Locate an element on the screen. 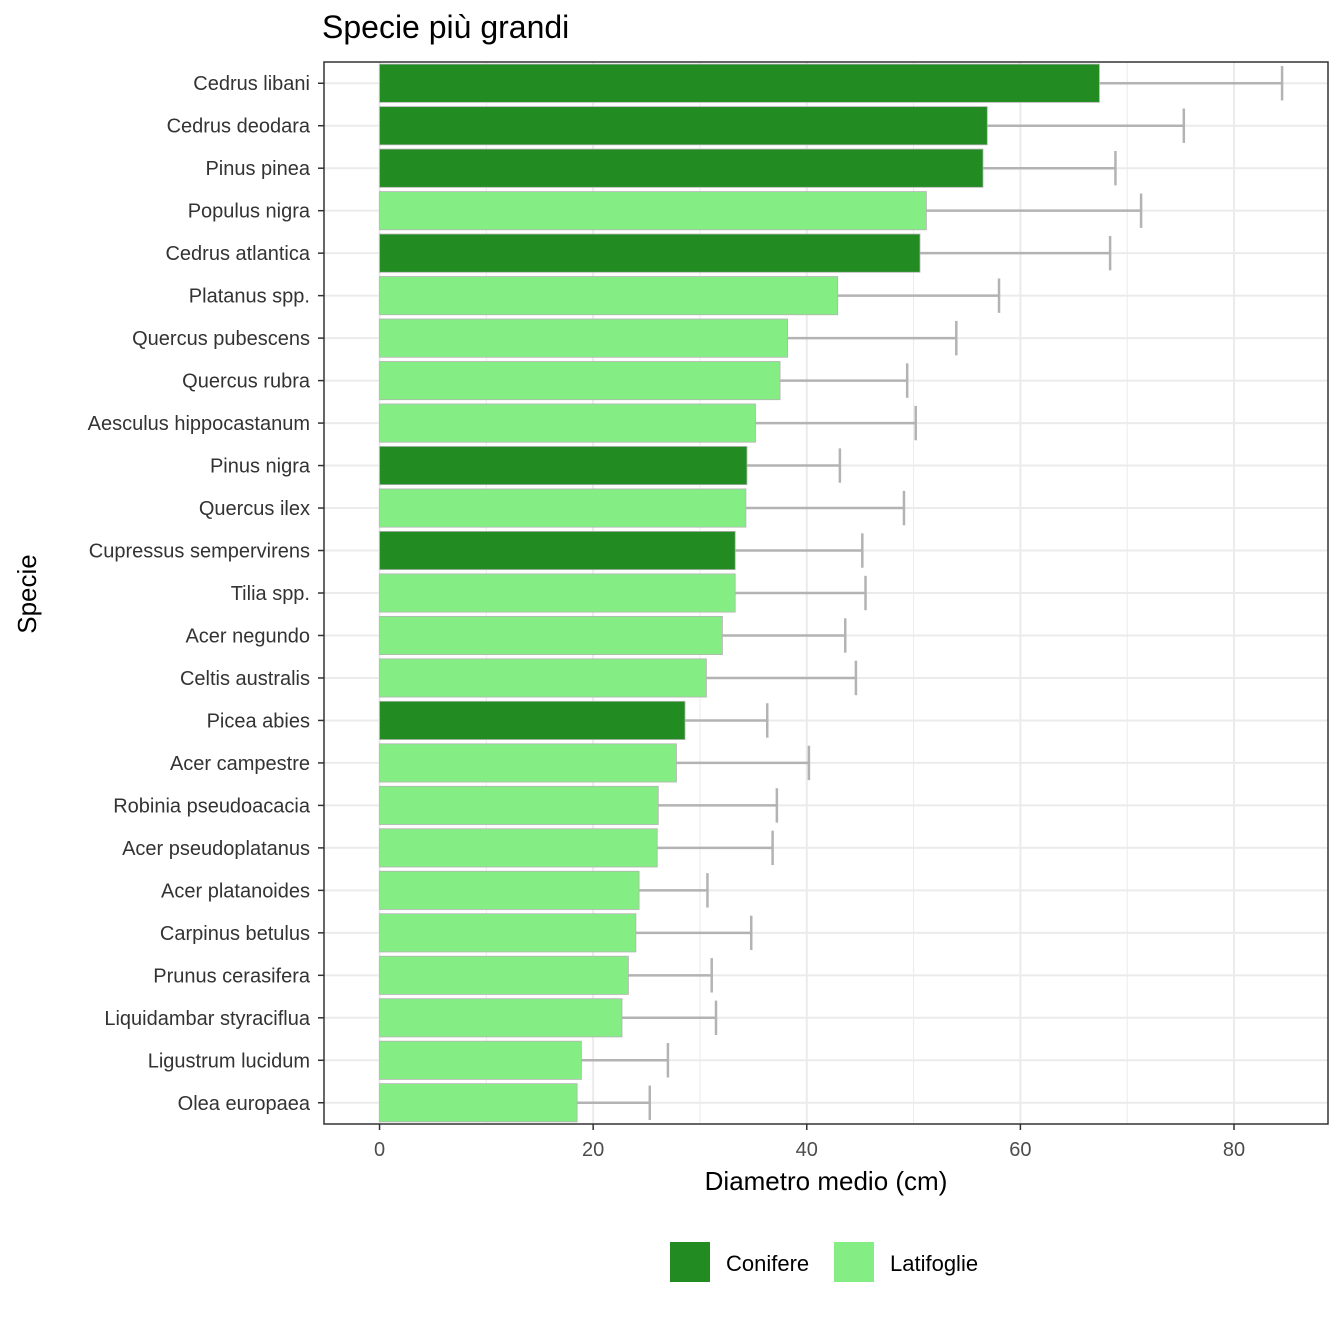 This screenshot has height=1320, width=1344. y-tick-label: Platanus spp. is located at coordinates (249, 297).